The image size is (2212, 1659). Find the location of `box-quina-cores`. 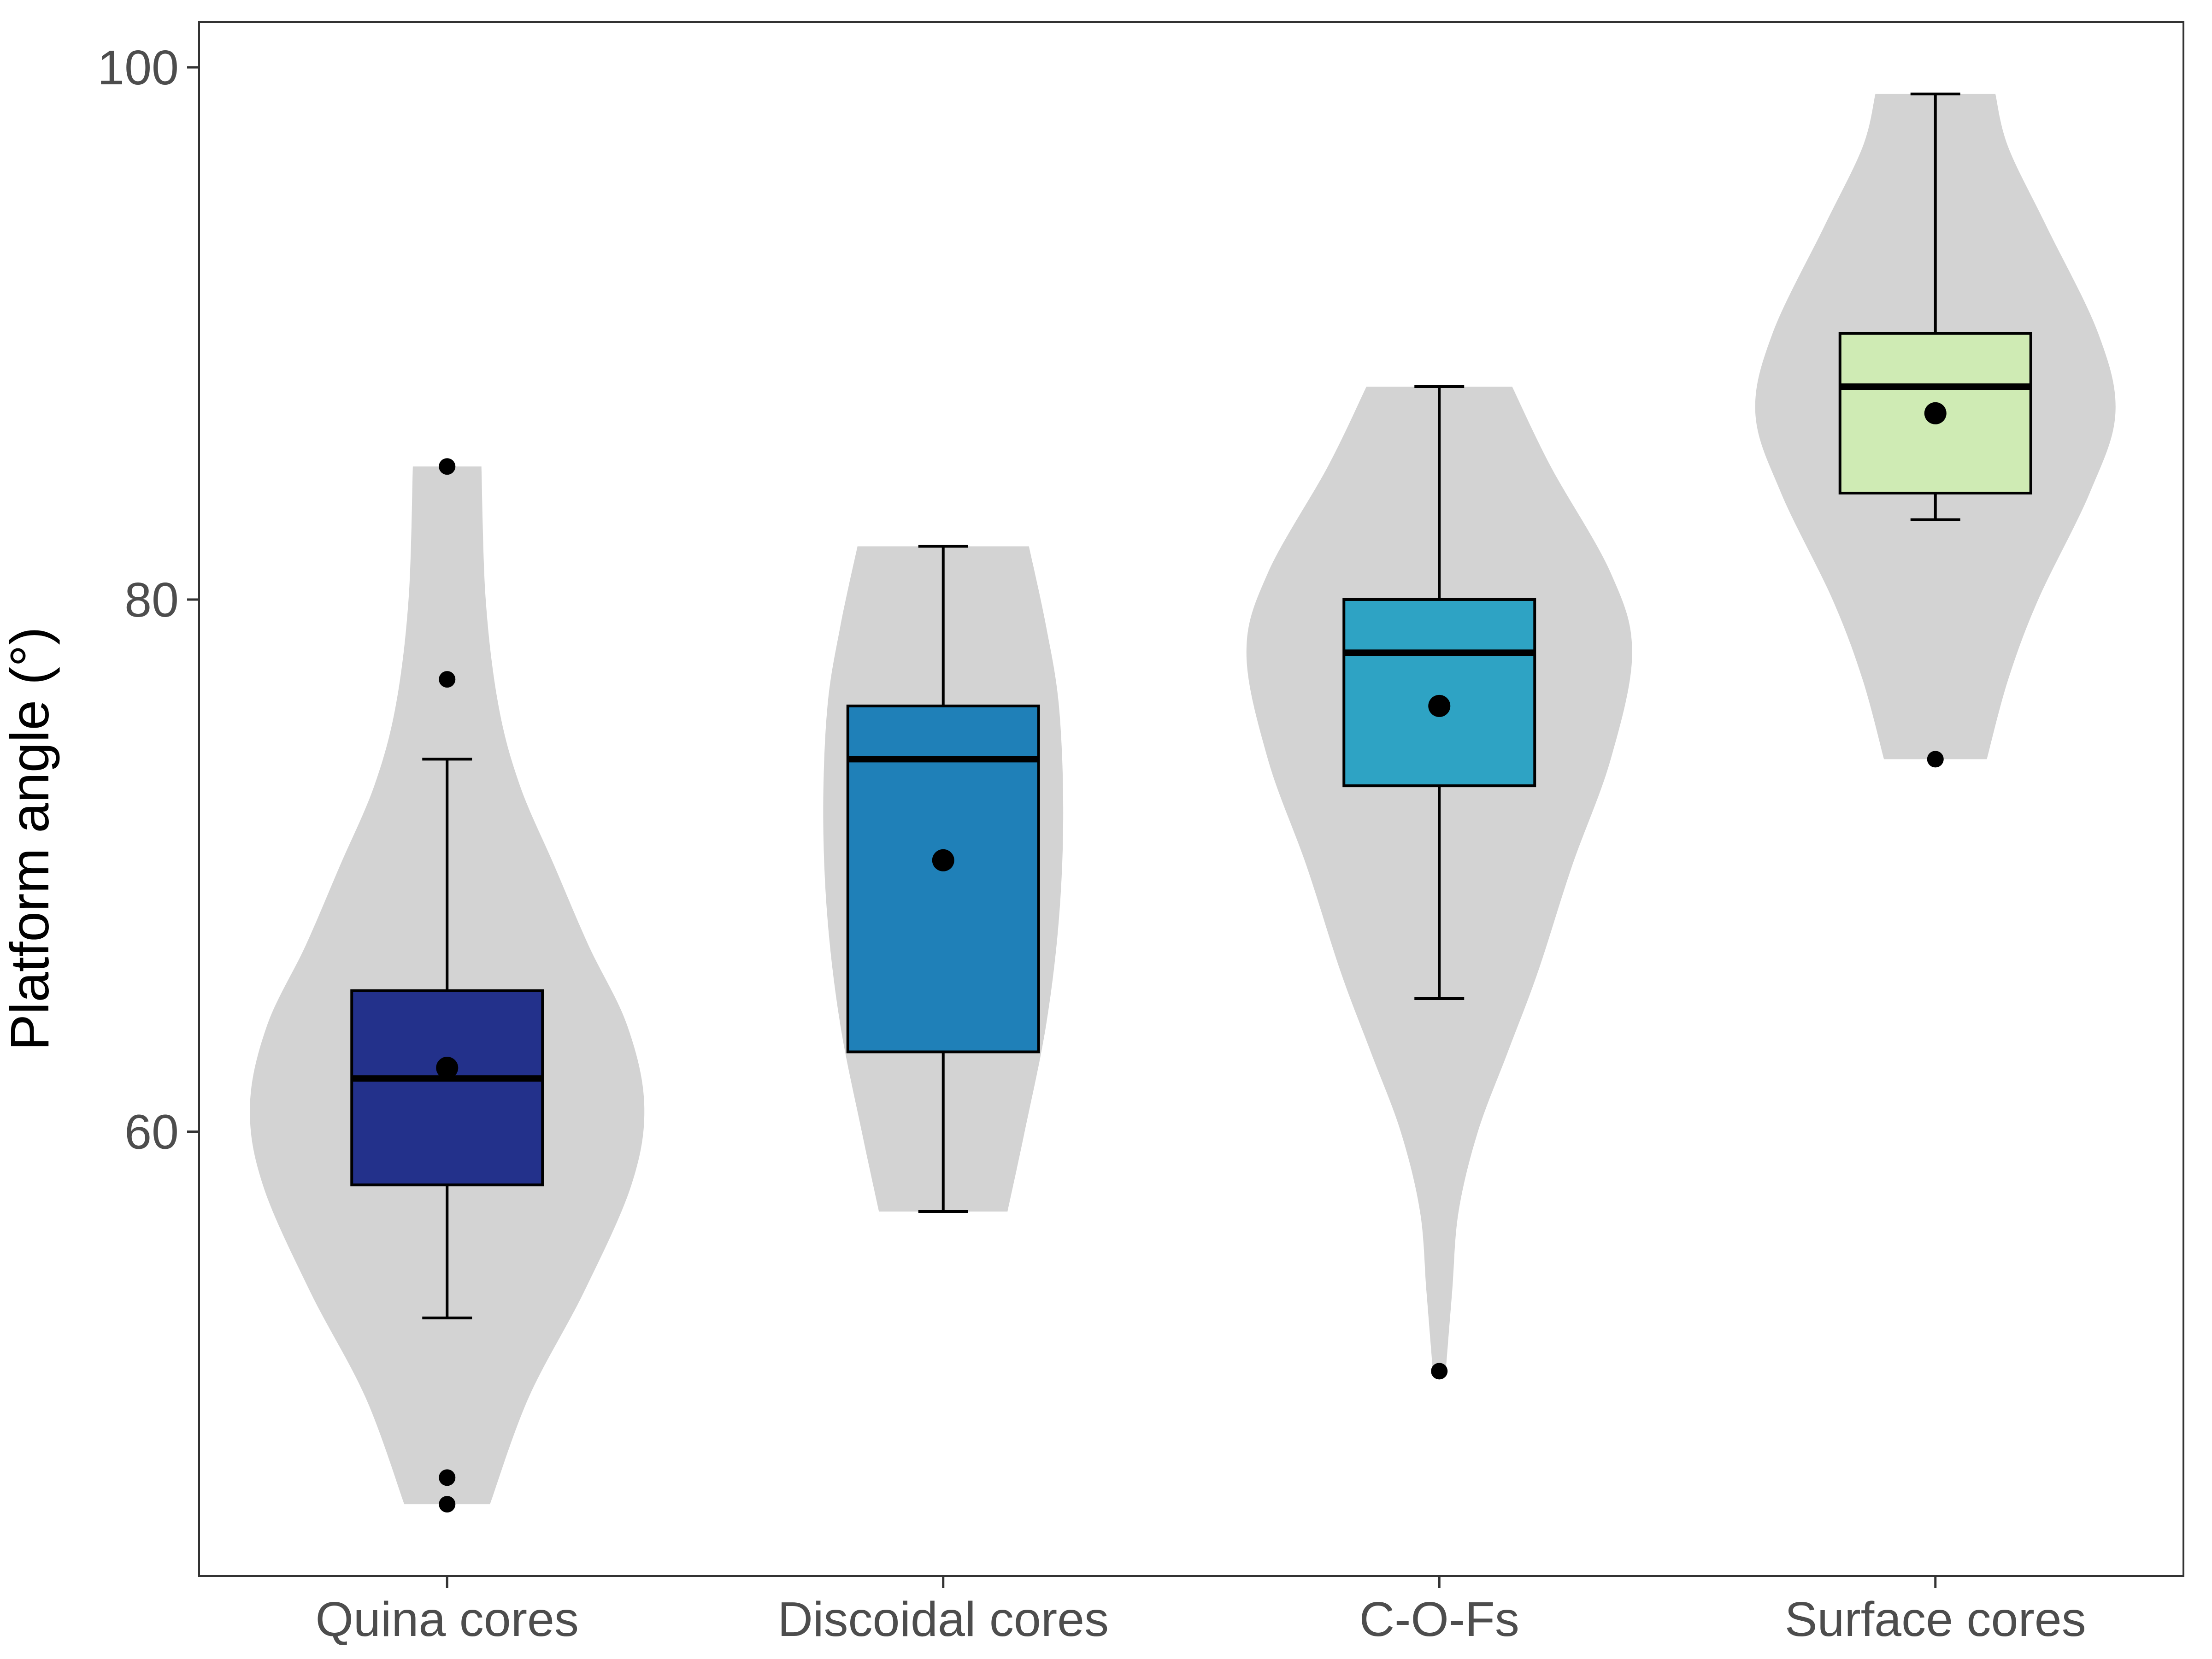

box-quina-cores is located at coordinates (447, 1088).